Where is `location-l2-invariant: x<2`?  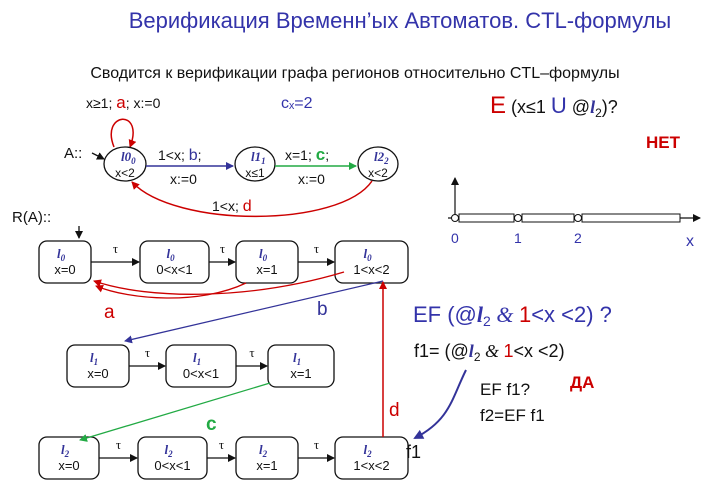
location-l2-invariant: x<2 is located at coordinates (378, 173).